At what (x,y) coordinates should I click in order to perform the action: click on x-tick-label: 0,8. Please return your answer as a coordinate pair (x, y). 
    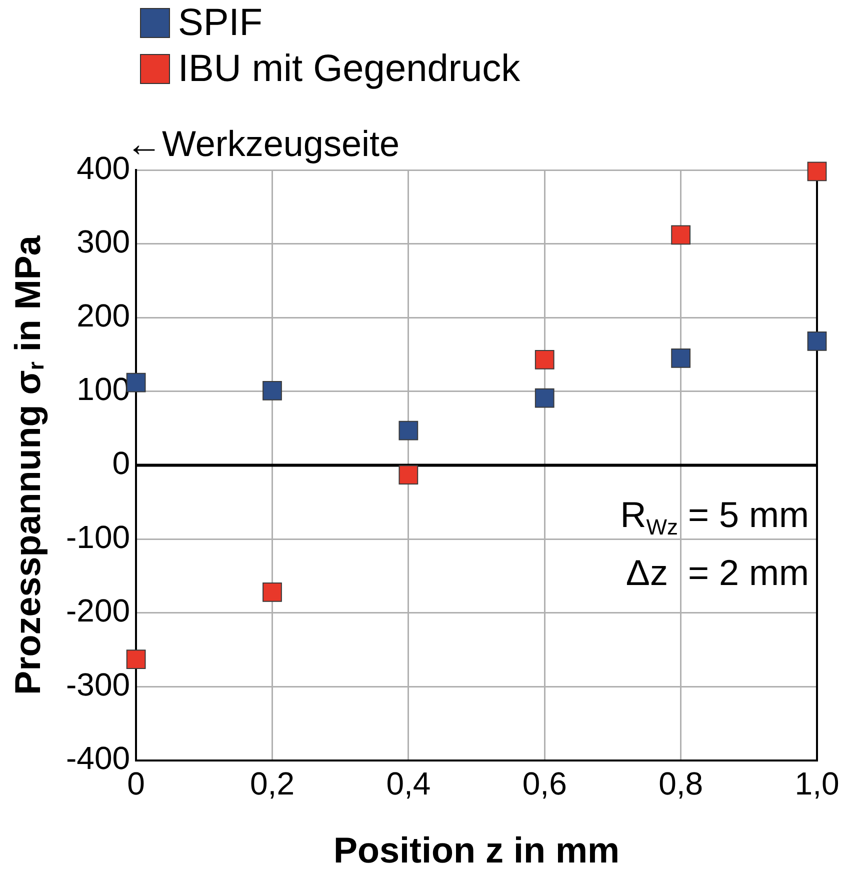
    Looking at the image, I should click on (681, 783).